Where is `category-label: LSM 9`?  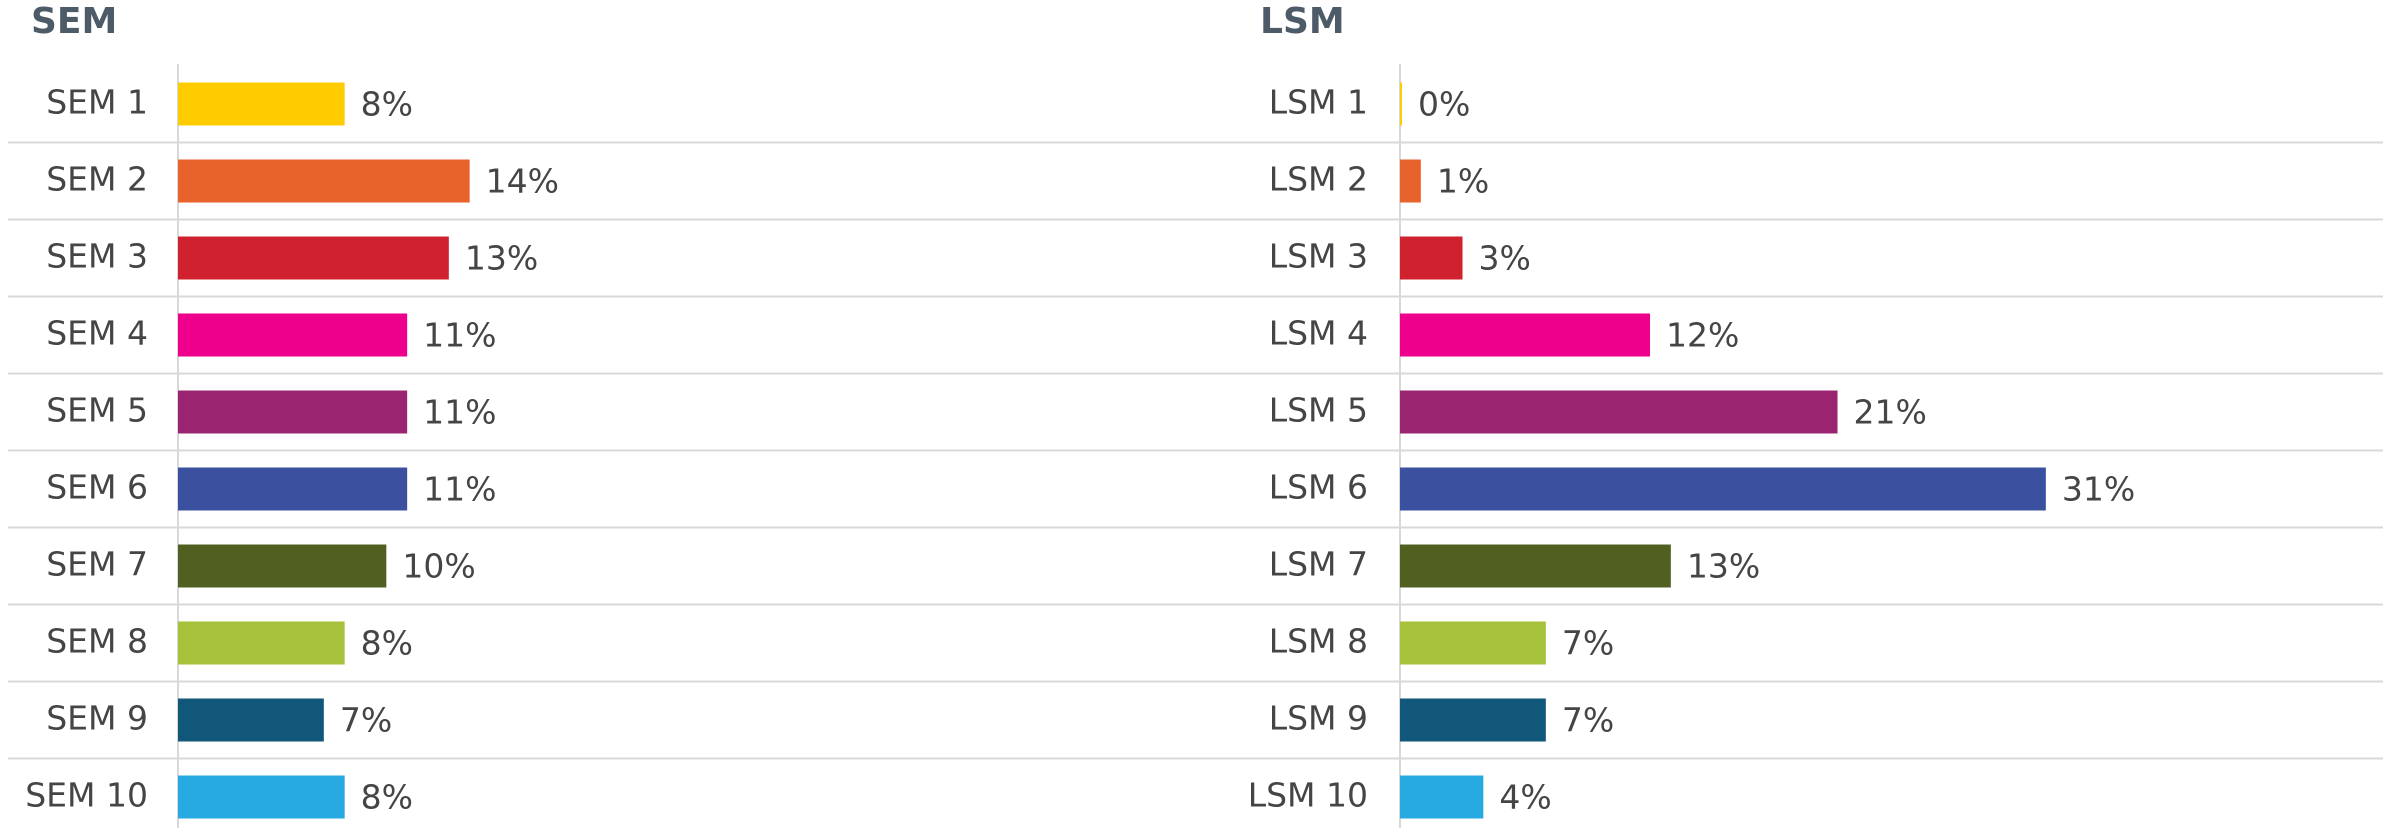 category-label: LSM 9 is located at coordinates (1318, 718).